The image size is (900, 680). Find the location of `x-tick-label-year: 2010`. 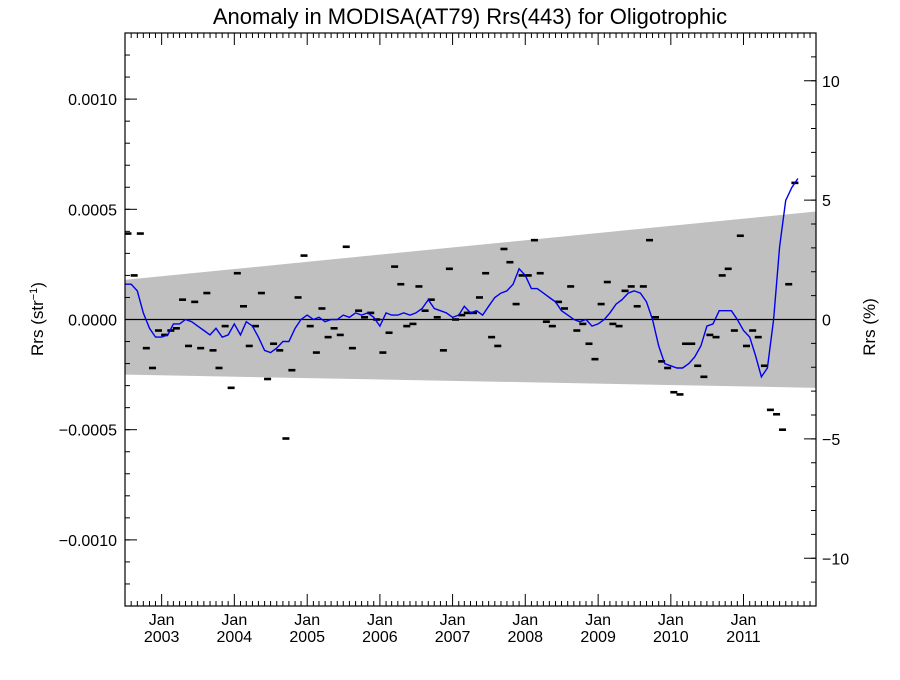

x-tick-label-year: 2010 is located at coordinates (671, 637).